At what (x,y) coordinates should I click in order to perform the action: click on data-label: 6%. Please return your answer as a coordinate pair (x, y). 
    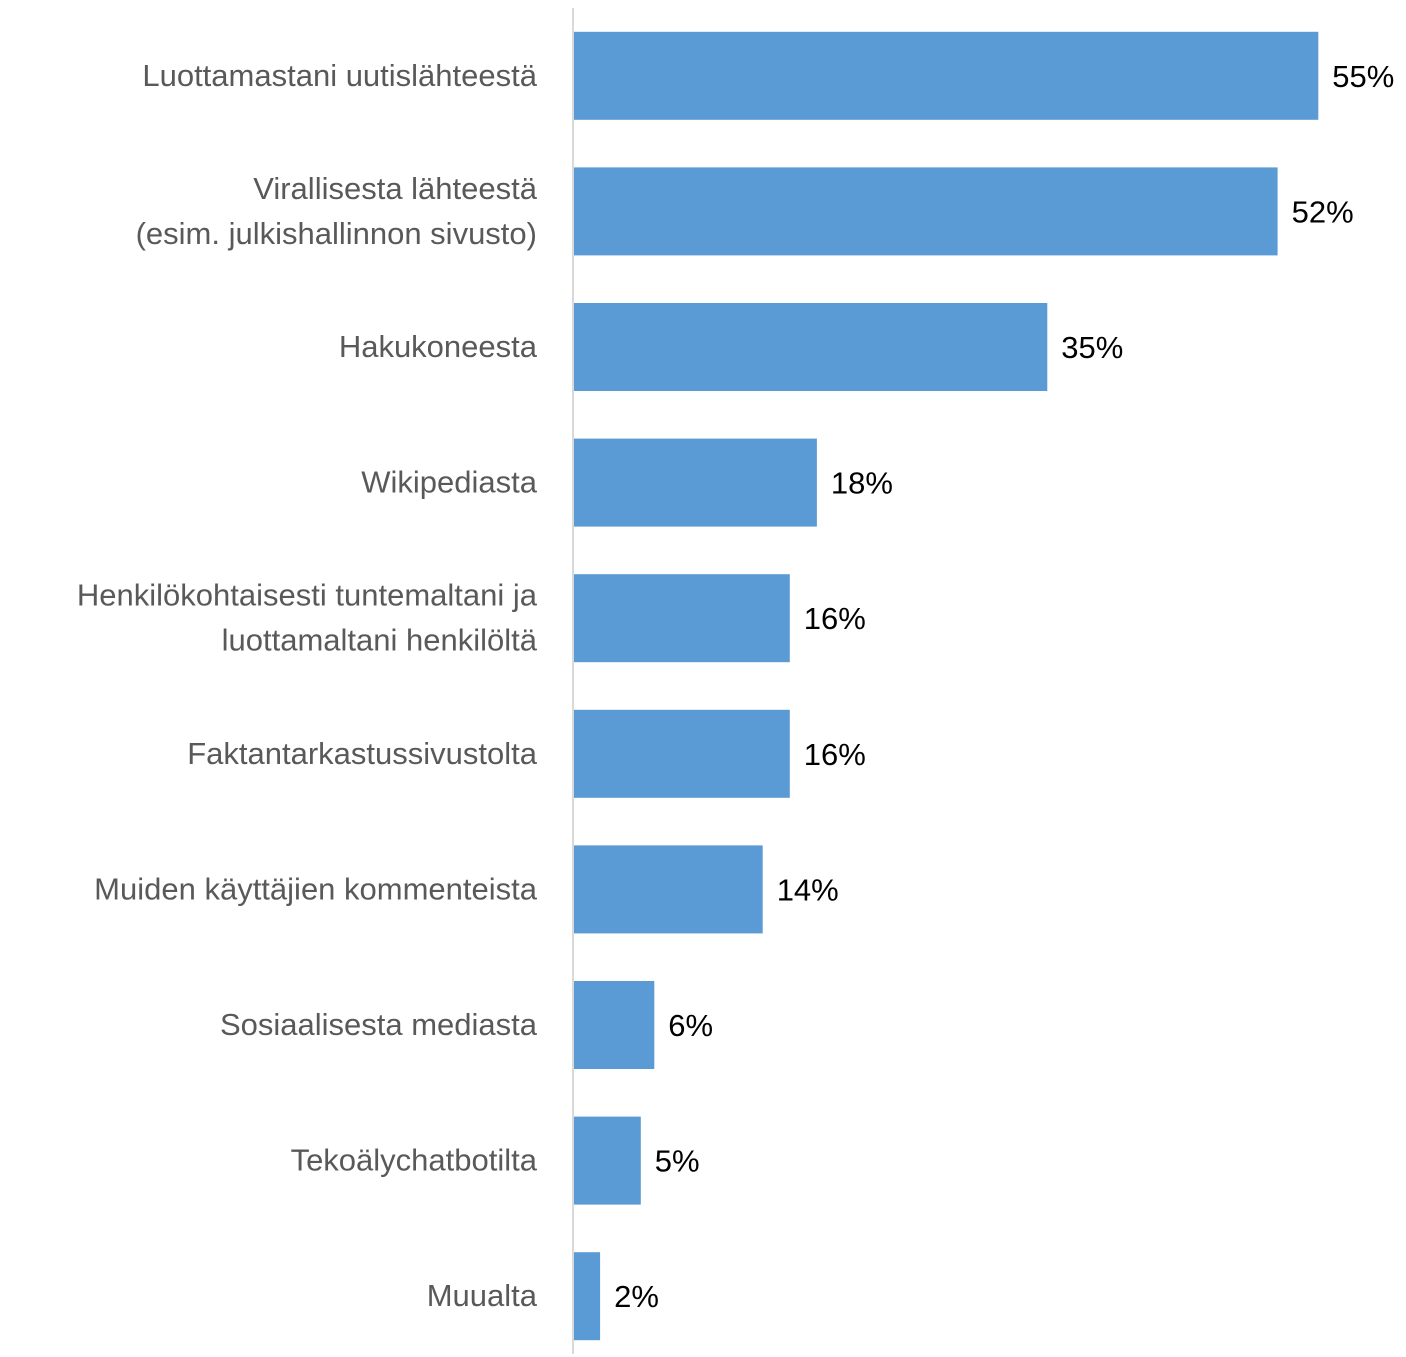
    Looking at the image, I should click on (690, 1025).